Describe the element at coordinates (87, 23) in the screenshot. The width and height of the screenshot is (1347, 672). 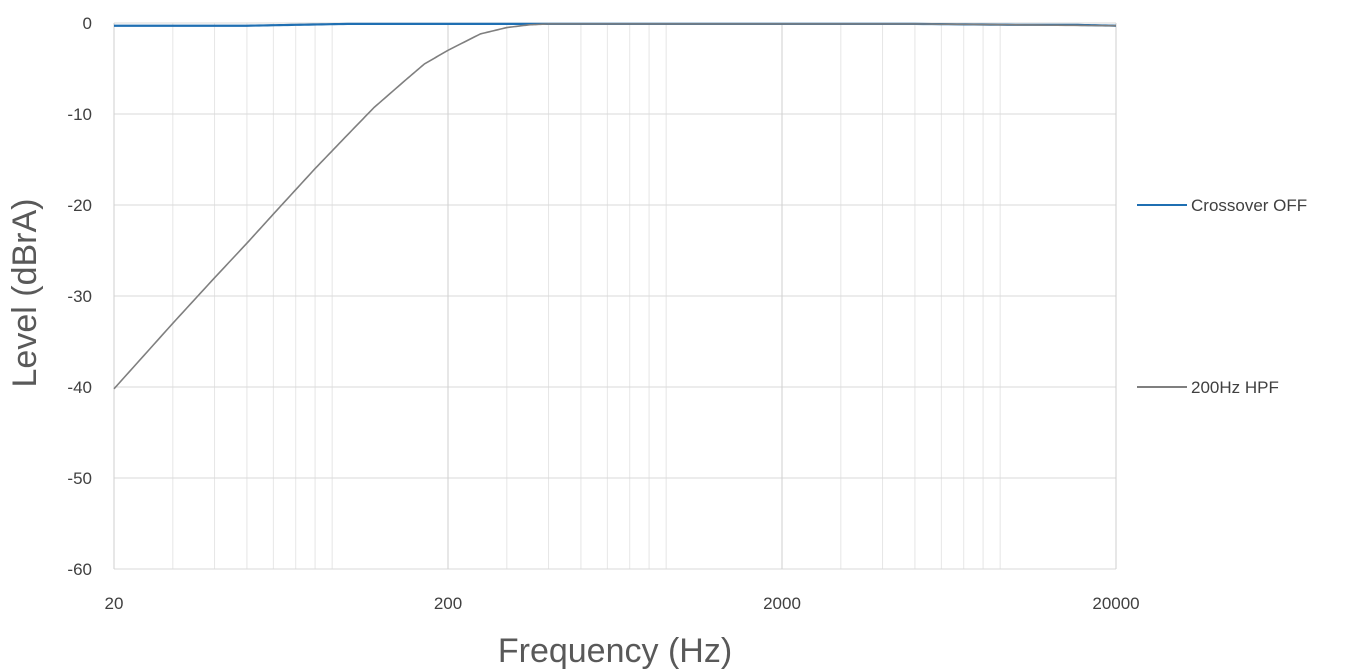
I see `y-tick-label: 0` at that location.